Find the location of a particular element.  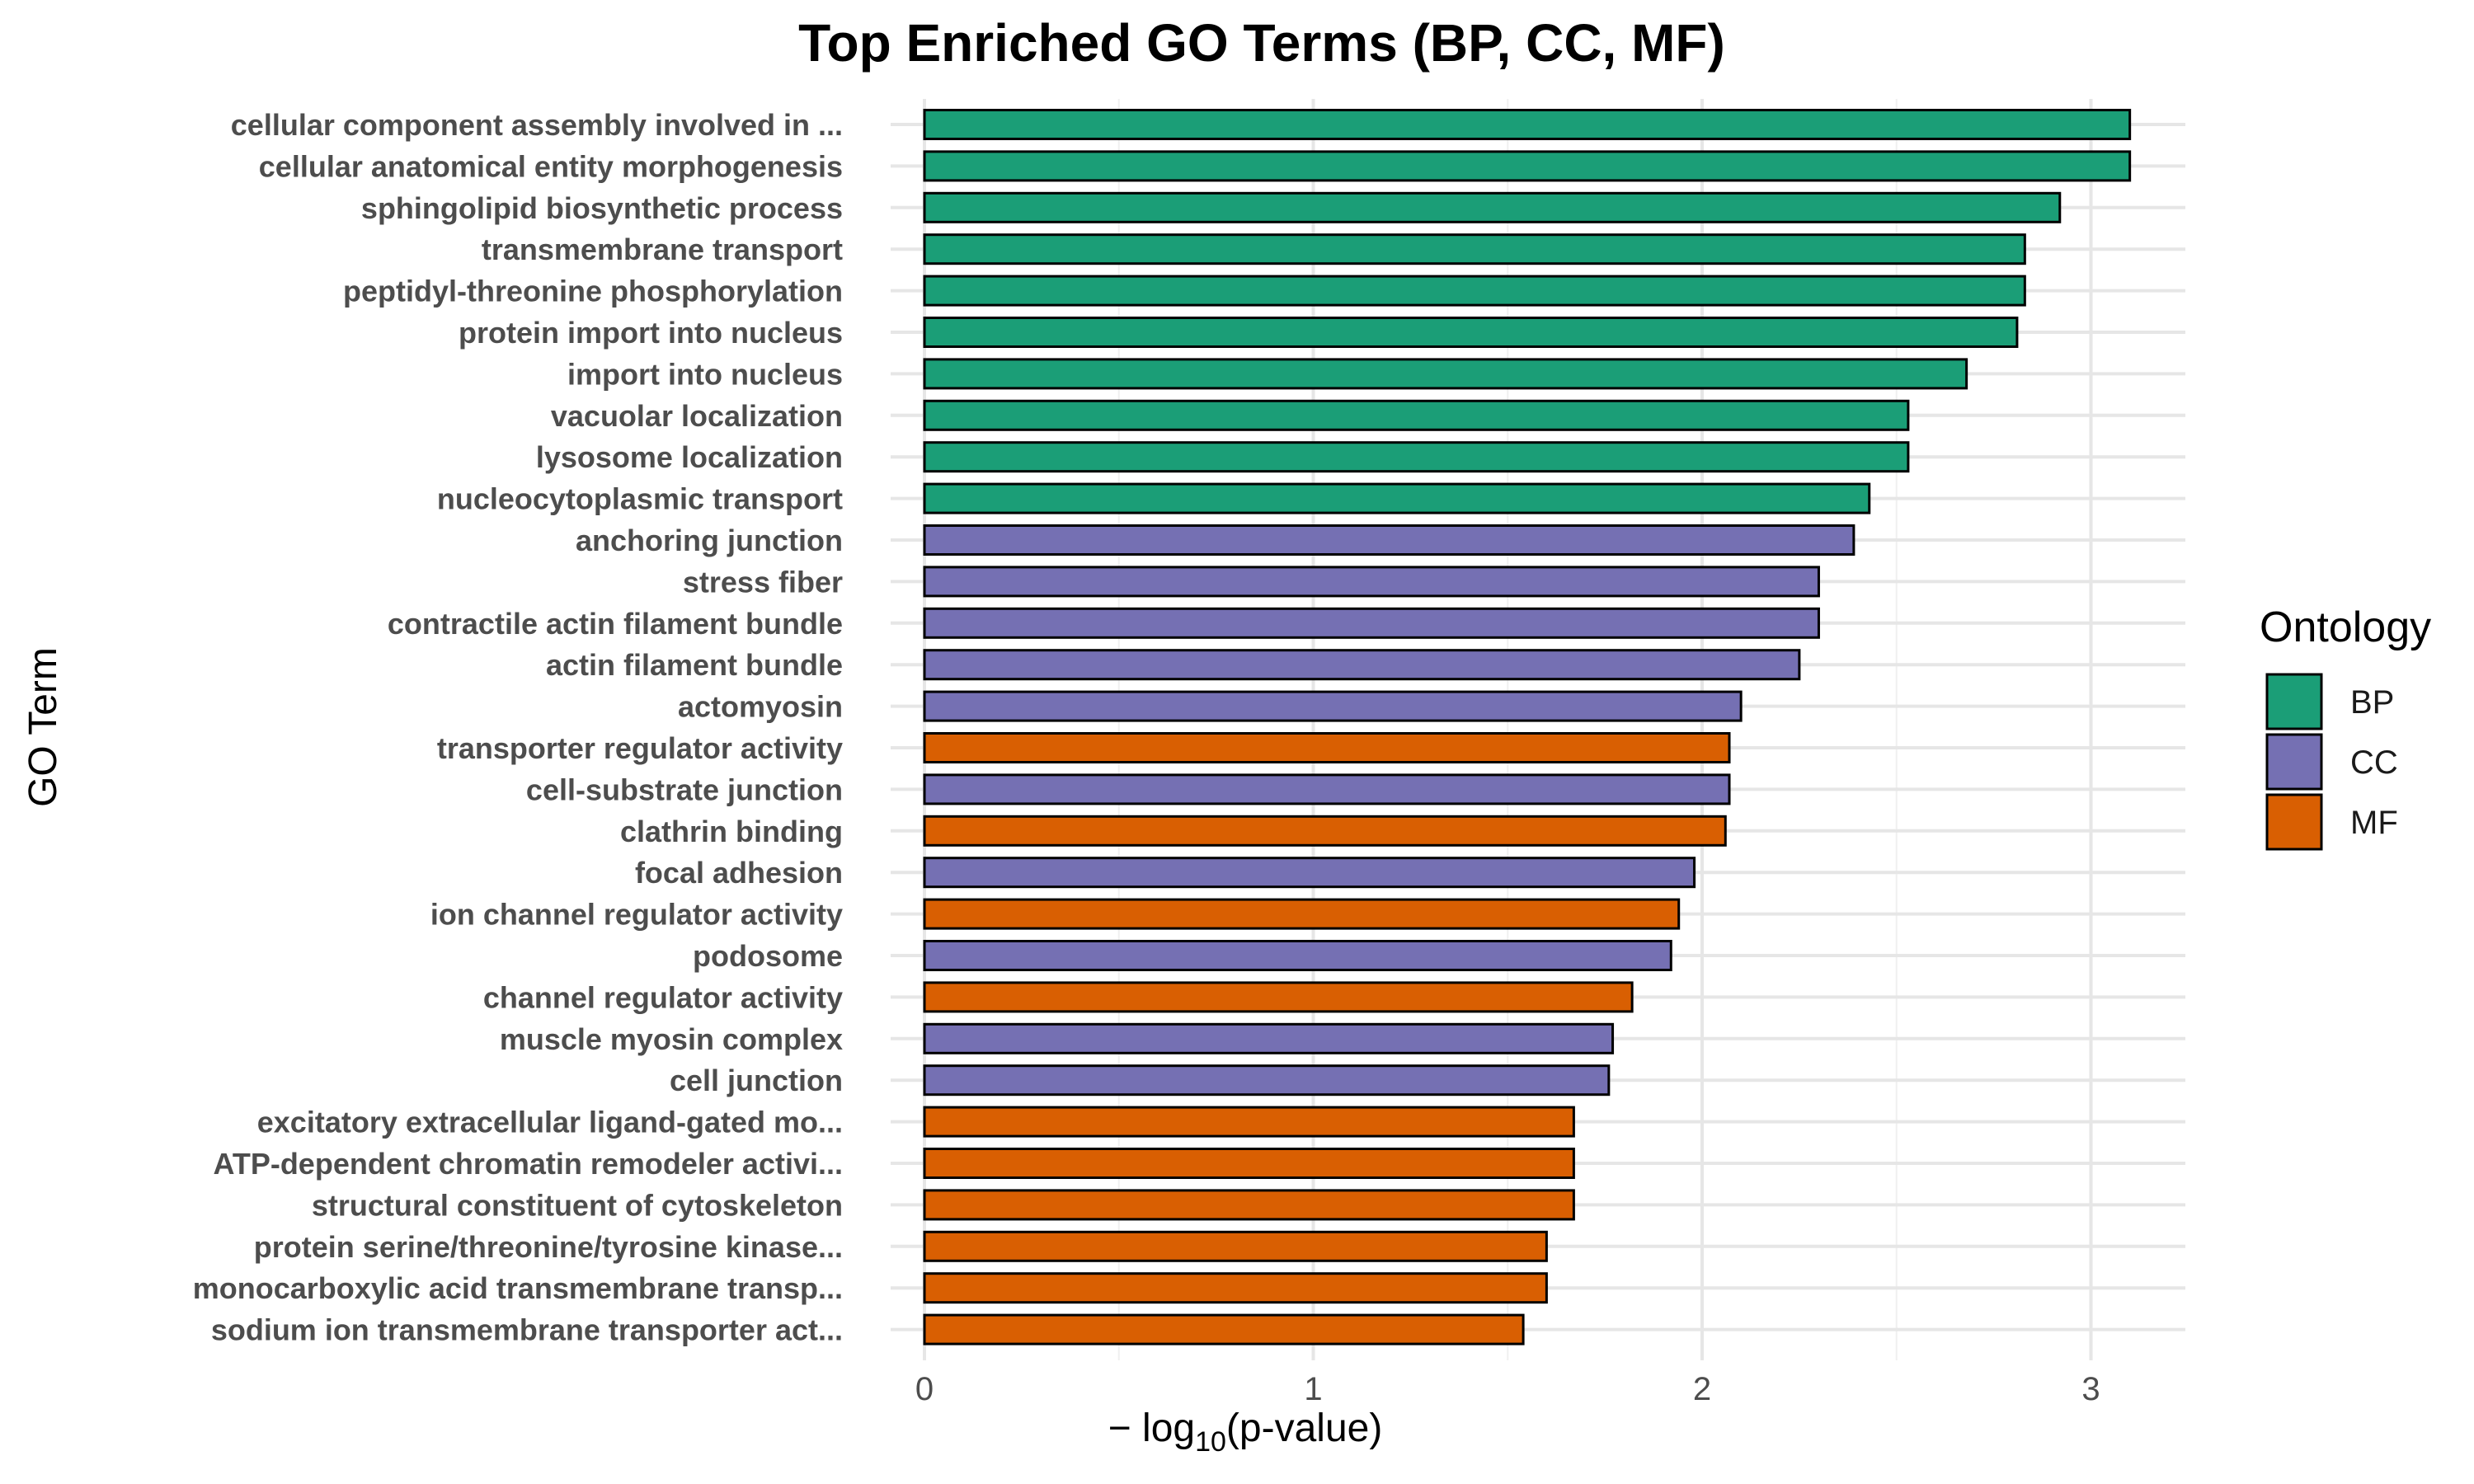

legend-label-mf: MF is located at coordinates (2374, 823).